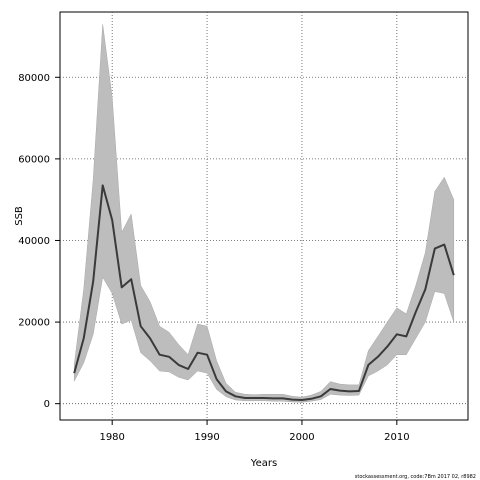 This screenshot has height=480, width=480. I want to click on x-tick-label: 2010, so click(396, 437).